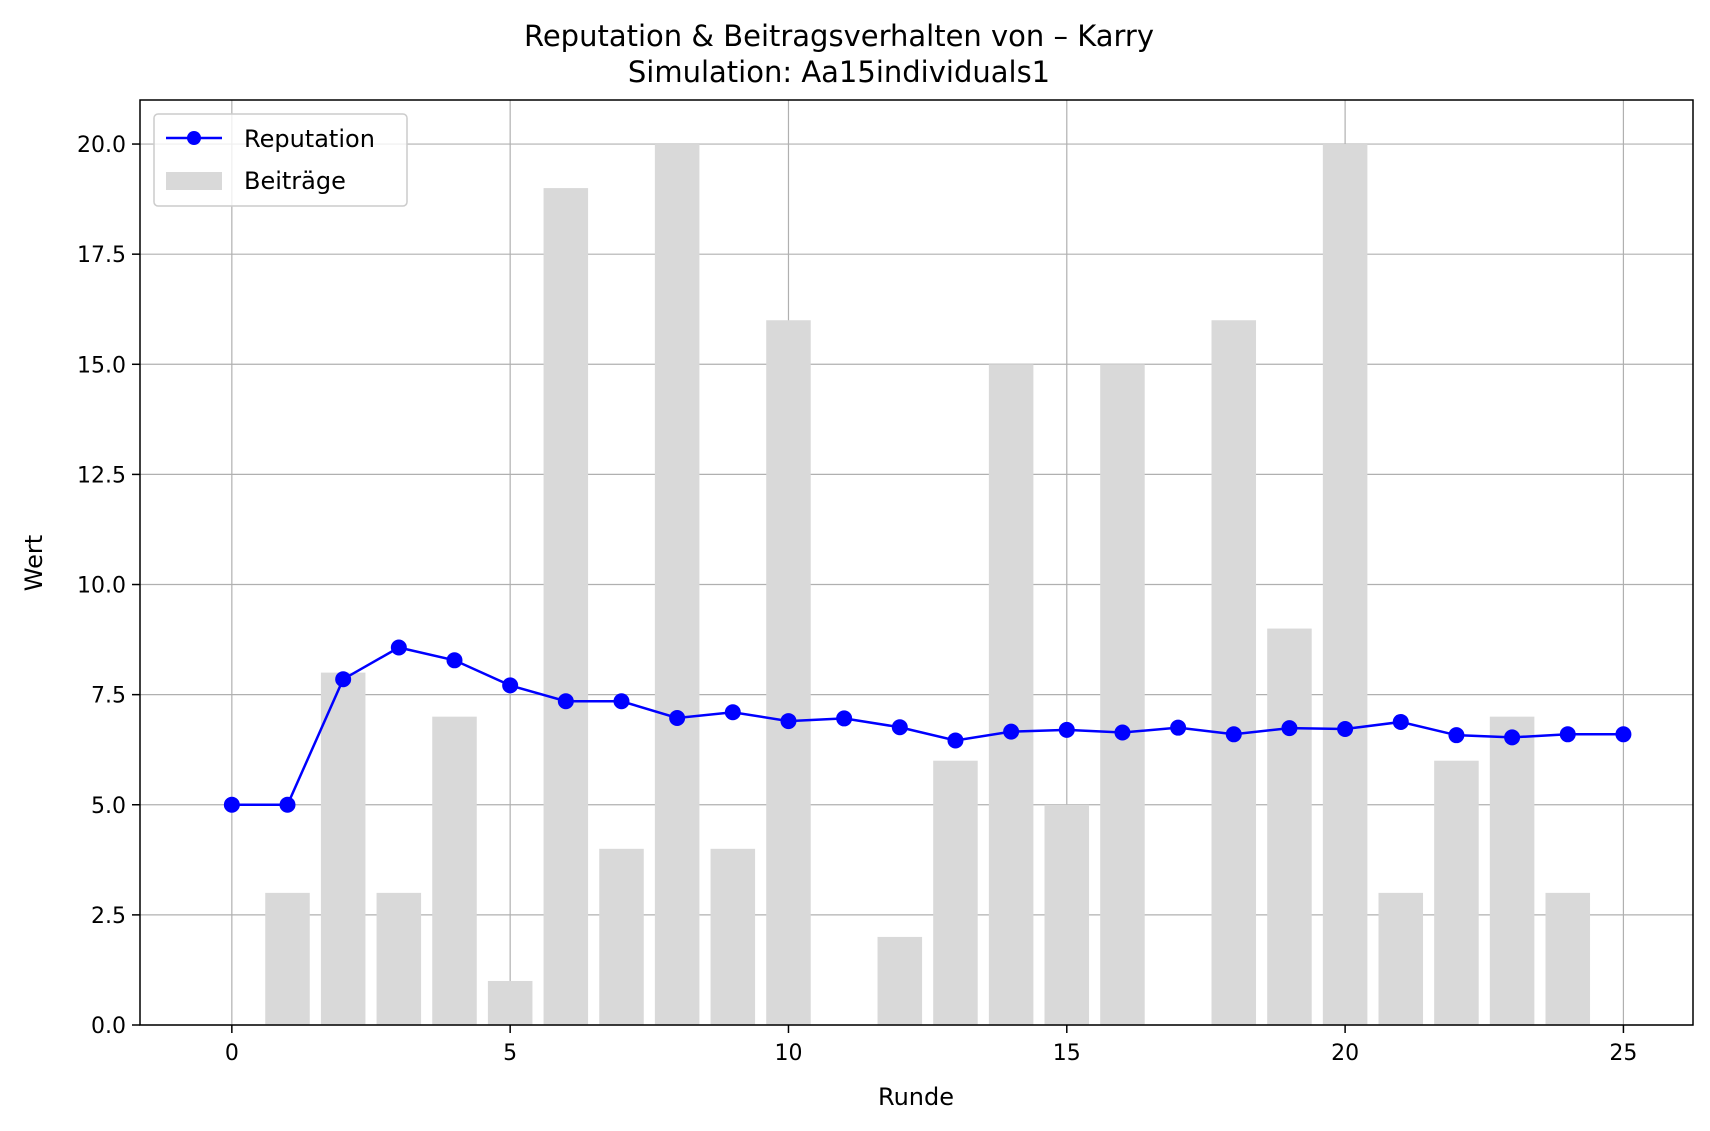 This screenshot has height=1131, width=1710. Describe the element at coordinates (101, 255) in the screenshot. I see `y-tick-label: 17.5` at that location.